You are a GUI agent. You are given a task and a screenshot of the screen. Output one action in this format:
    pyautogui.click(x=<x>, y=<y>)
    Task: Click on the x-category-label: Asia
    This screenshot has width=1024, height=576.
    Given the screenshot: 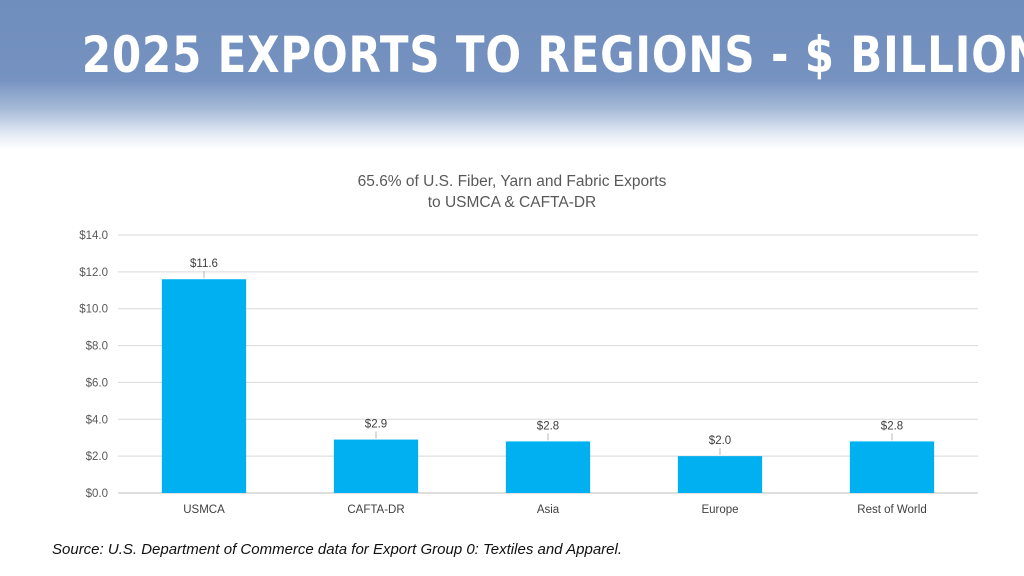 What is the action you would take?
    pyautogui.click(x=548, y=510)
    